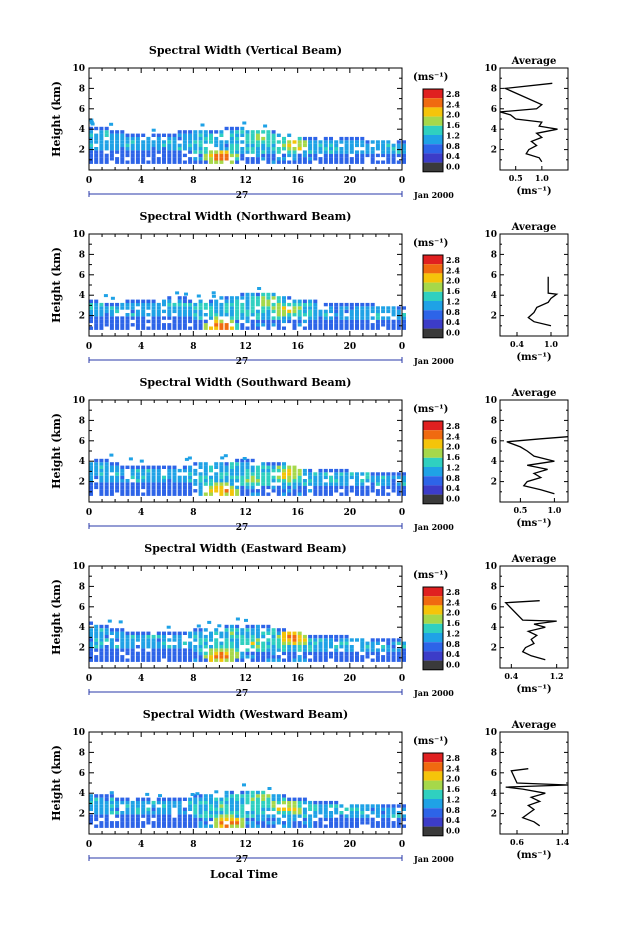  Describe the element at coordinates (433, 693) in the screenshot. I see `date-label: Jan 2000` at that location.